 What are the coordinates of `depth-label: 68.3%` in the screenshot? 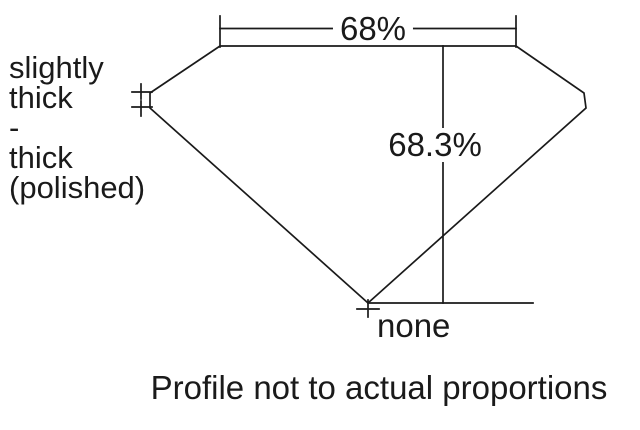 It's located at (435, 145).